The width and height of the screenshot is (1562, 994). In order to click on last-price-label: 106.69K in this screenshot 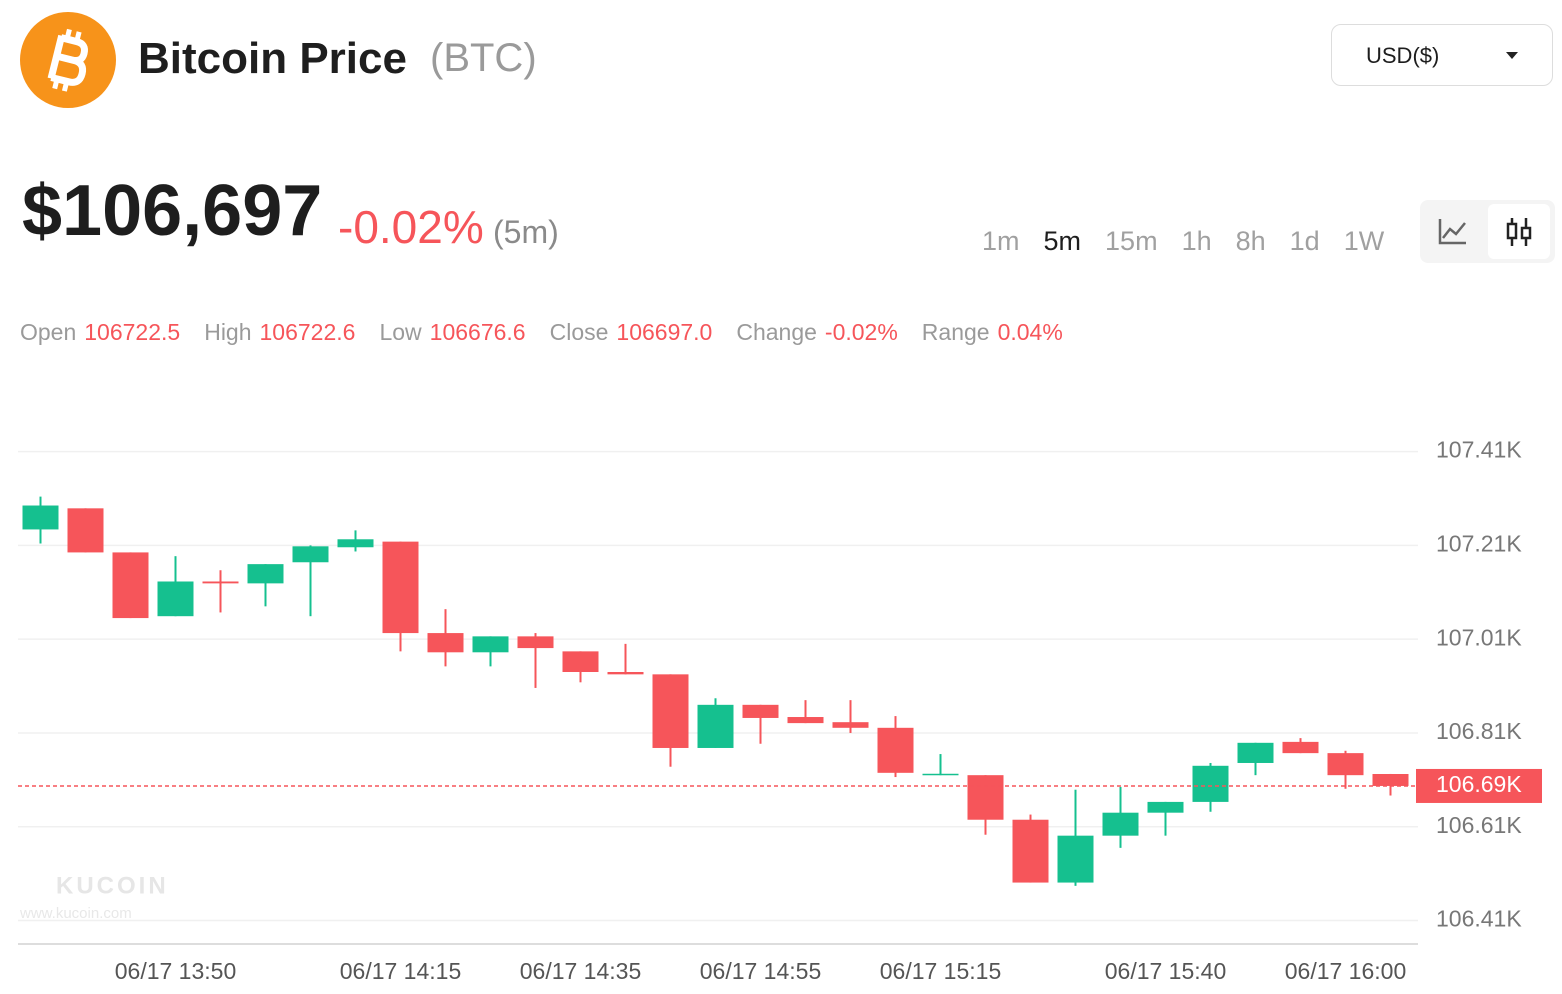, I will do `click(1479, 784)`.